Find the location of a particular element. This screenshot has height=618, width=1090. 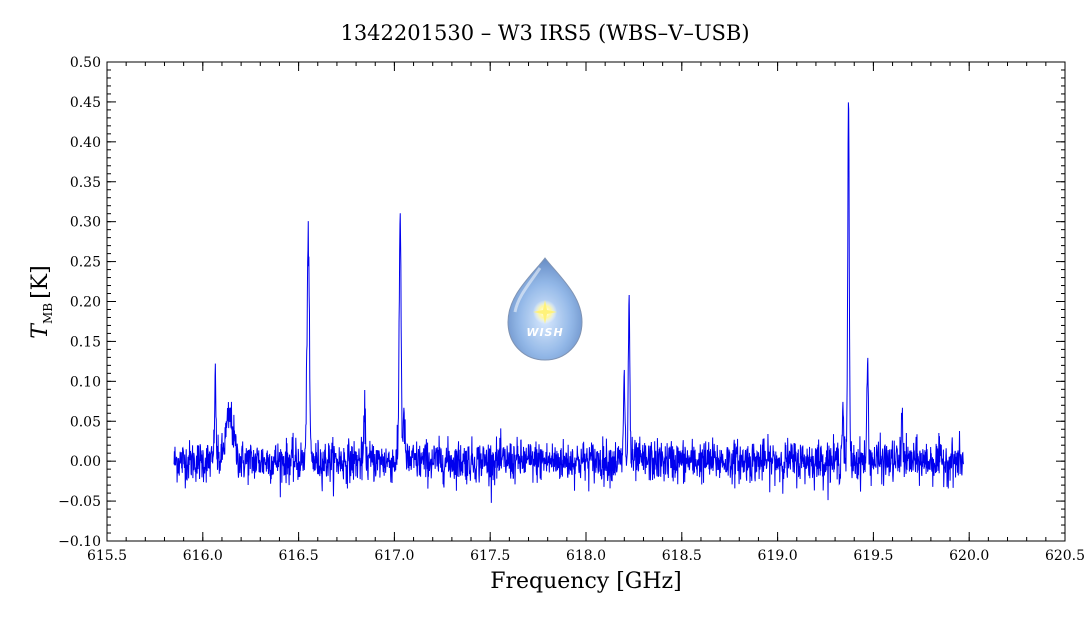

x-axis-label: Frequency [GHz] is located at coordinates (586, 581).